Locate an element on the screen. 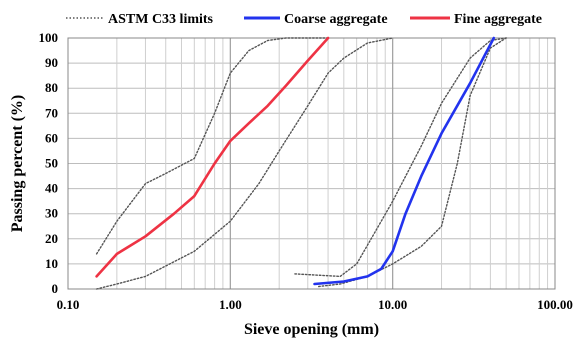 This screenshot has width=581, height=347. legend-label: Coarse aggregate is located at coordinates (336, 19).